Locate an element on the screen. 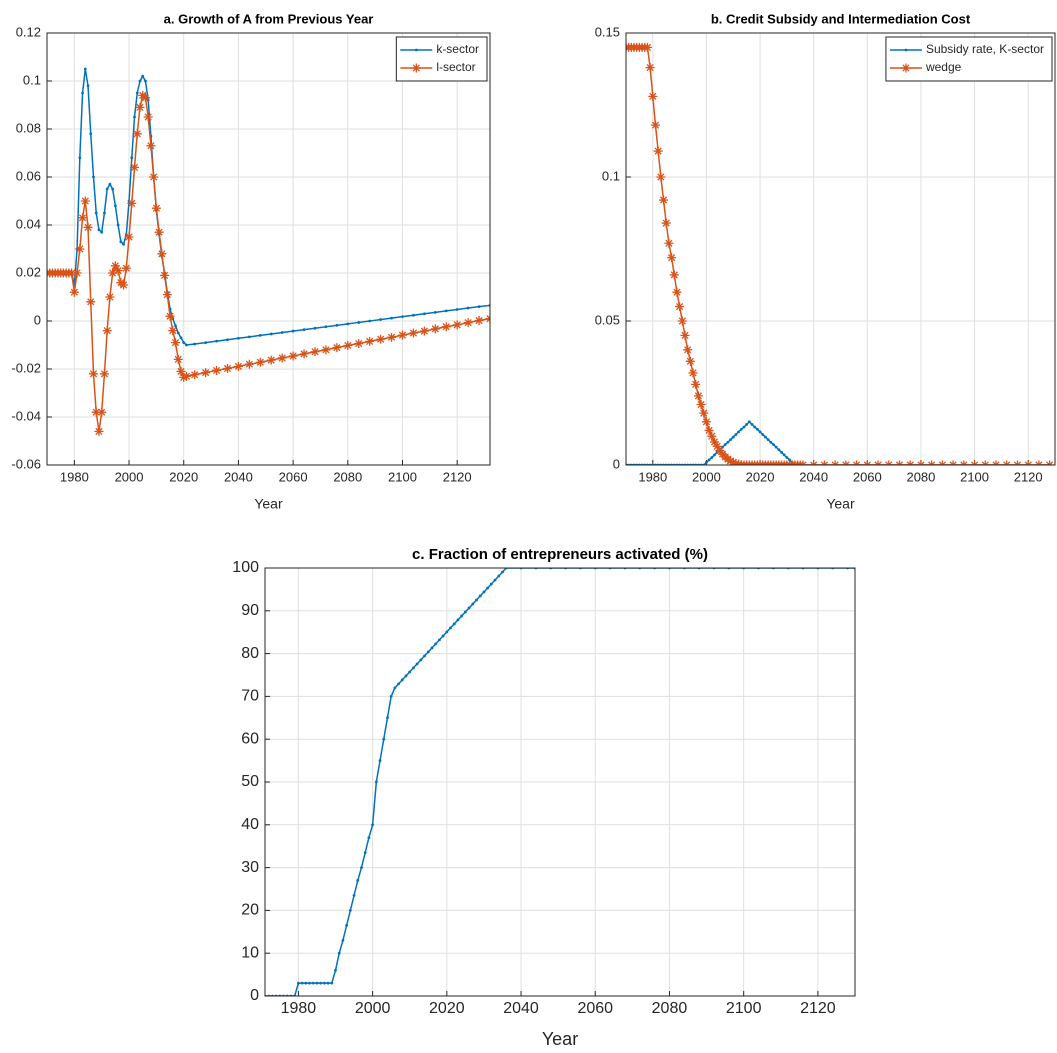 Image resolution: width=1057 pixels, height=1053 pixels. y-tick-label: -0.02 is located at coordinates (26, 367).